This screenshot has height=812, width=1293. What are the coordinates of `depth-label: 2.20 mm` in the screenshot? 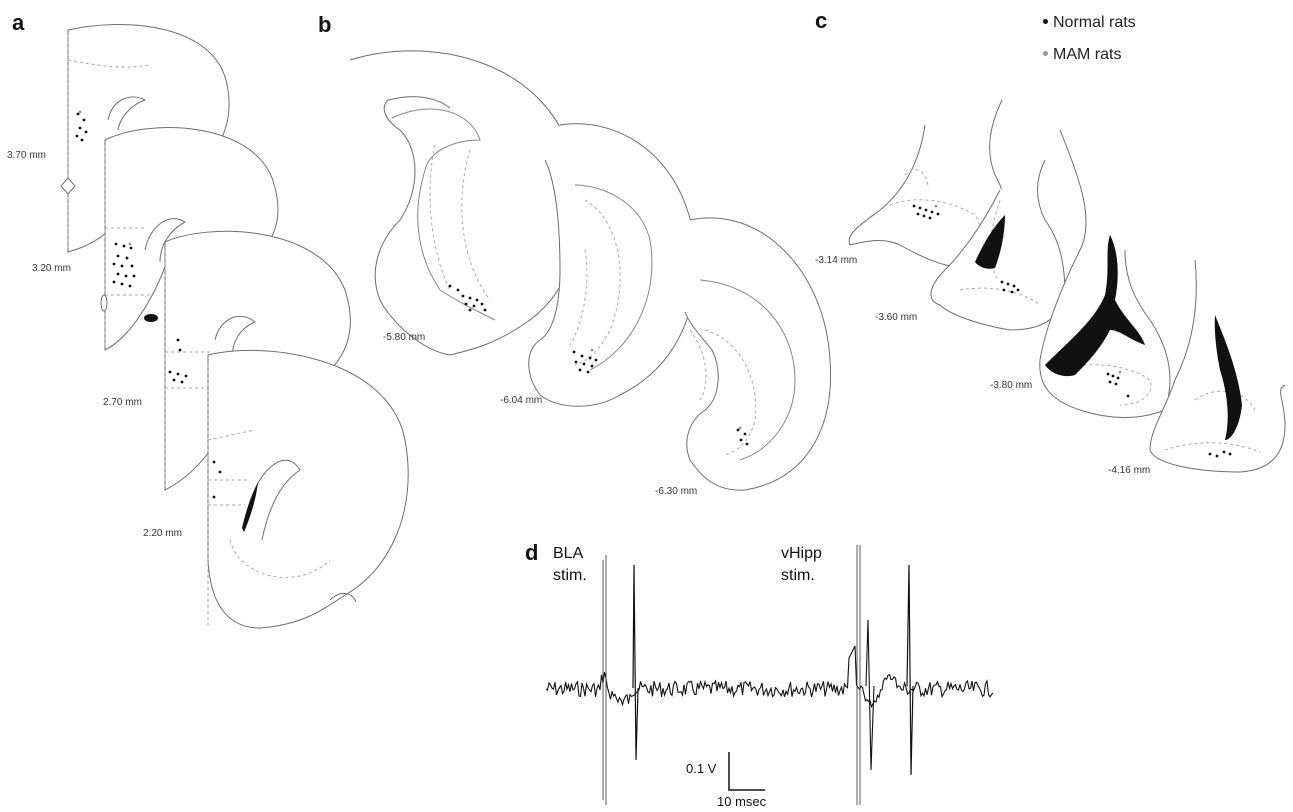 It's located at (162, 533).